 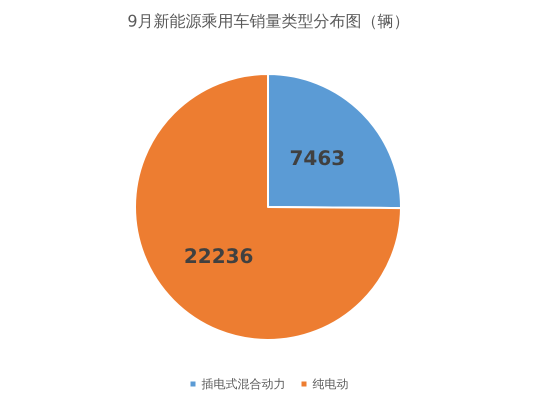 I want to click on chart-title: 9月新能源乘用车销量类型分布图（辆）, so click(x=268, y=21).